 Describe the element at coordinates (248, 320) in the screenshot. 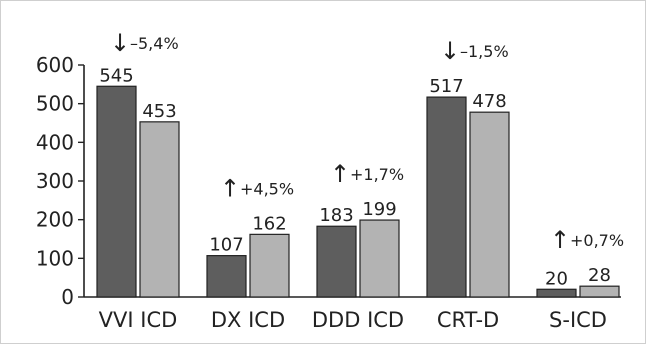

I see `category-label-dx-icd: DX ICD` at that location.